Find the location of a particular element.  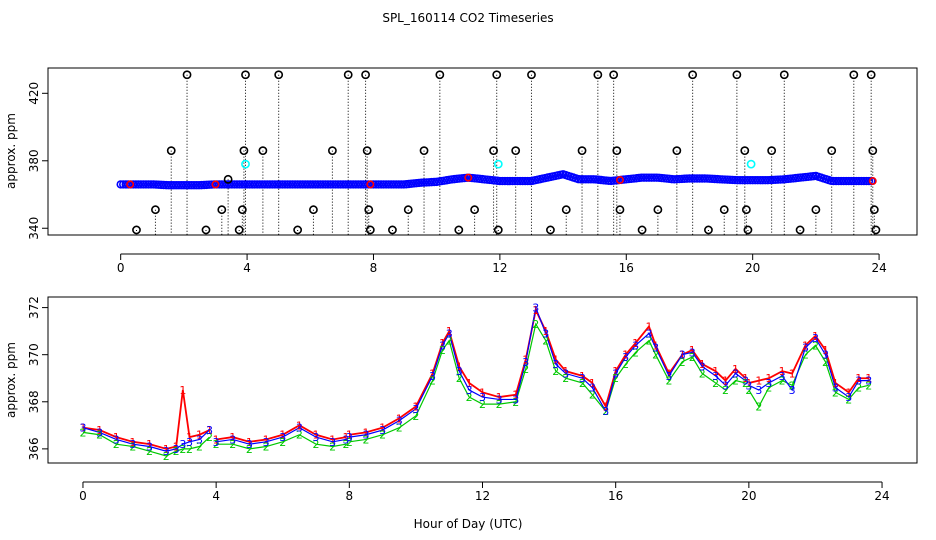

top-y-axis: 340 380 420 is located at coordinates (38, 161).